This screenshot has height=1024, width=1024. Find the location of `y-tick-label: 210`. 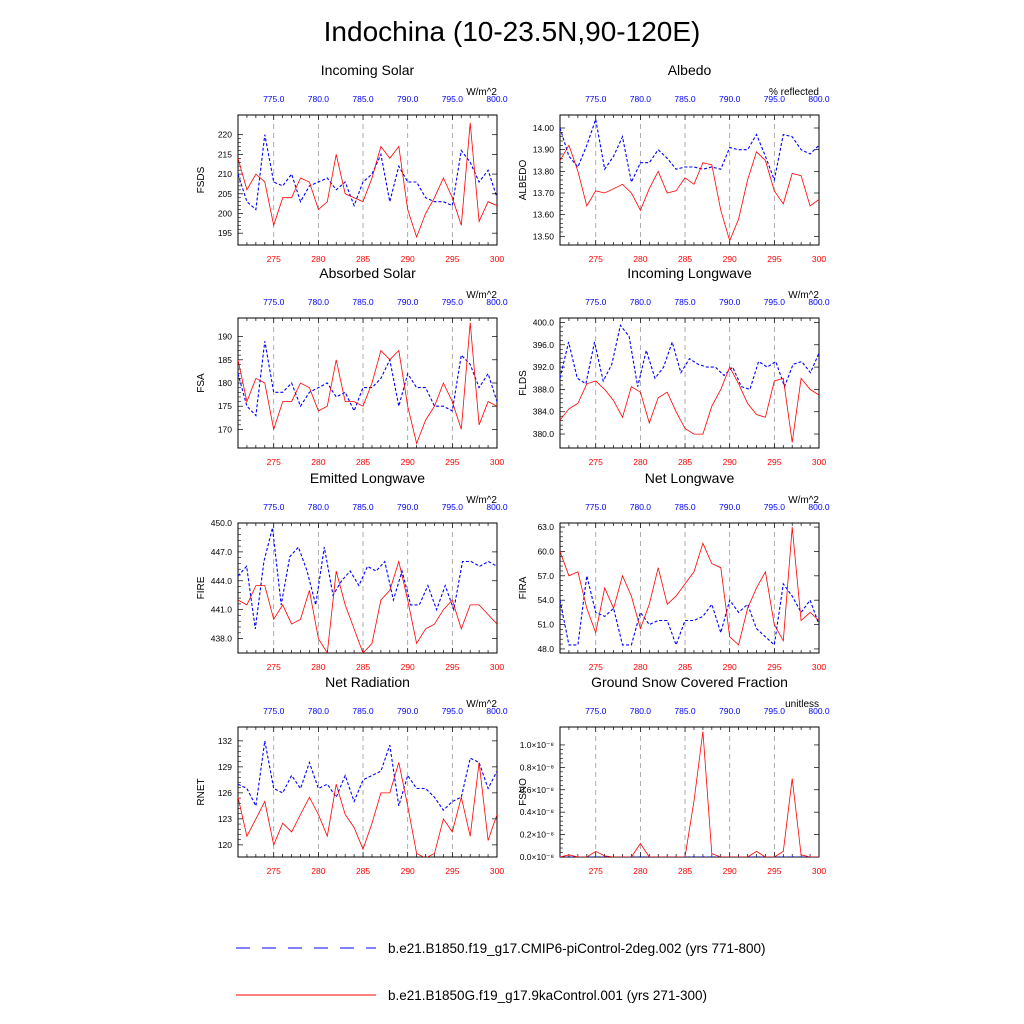

y-tick-label: 210 is located at coordinates (225, 174).